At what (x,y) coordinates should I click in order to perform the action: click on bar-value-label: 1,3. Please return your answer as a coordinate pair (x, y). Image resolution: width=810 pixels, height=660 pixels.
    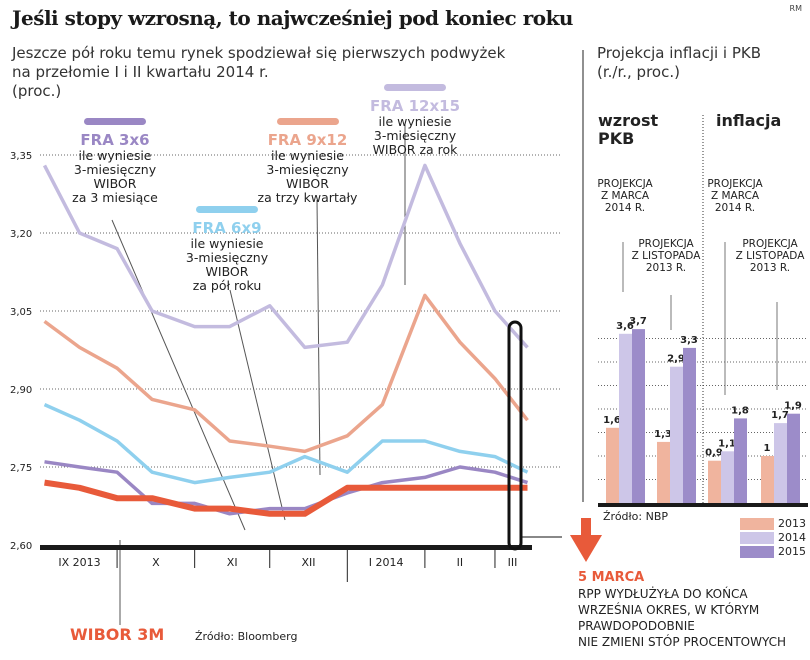
    Looking at the image, I should click on (663, 434).